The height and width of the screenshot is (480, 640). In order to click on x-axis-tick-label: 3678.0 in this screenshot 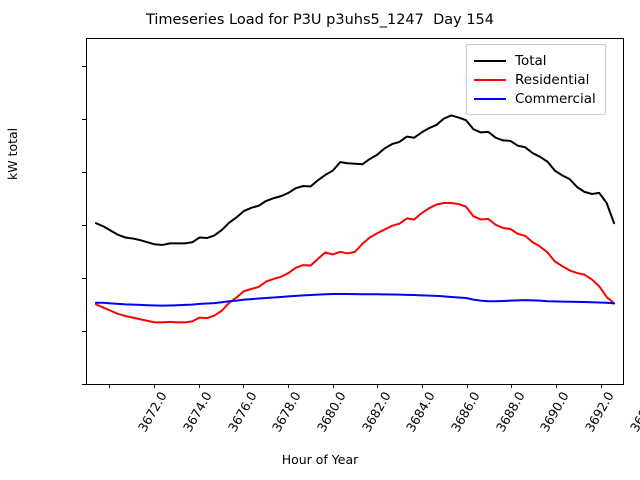, I will do `click(287, 412)`.